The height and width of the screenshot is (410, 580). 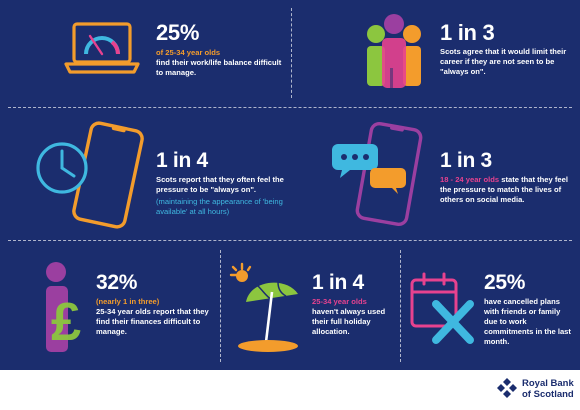 What do you see at coordinates (548, 383) in the screenshot?
I see `logo-line1: Royal Bank` at bounding box center [548, 383].